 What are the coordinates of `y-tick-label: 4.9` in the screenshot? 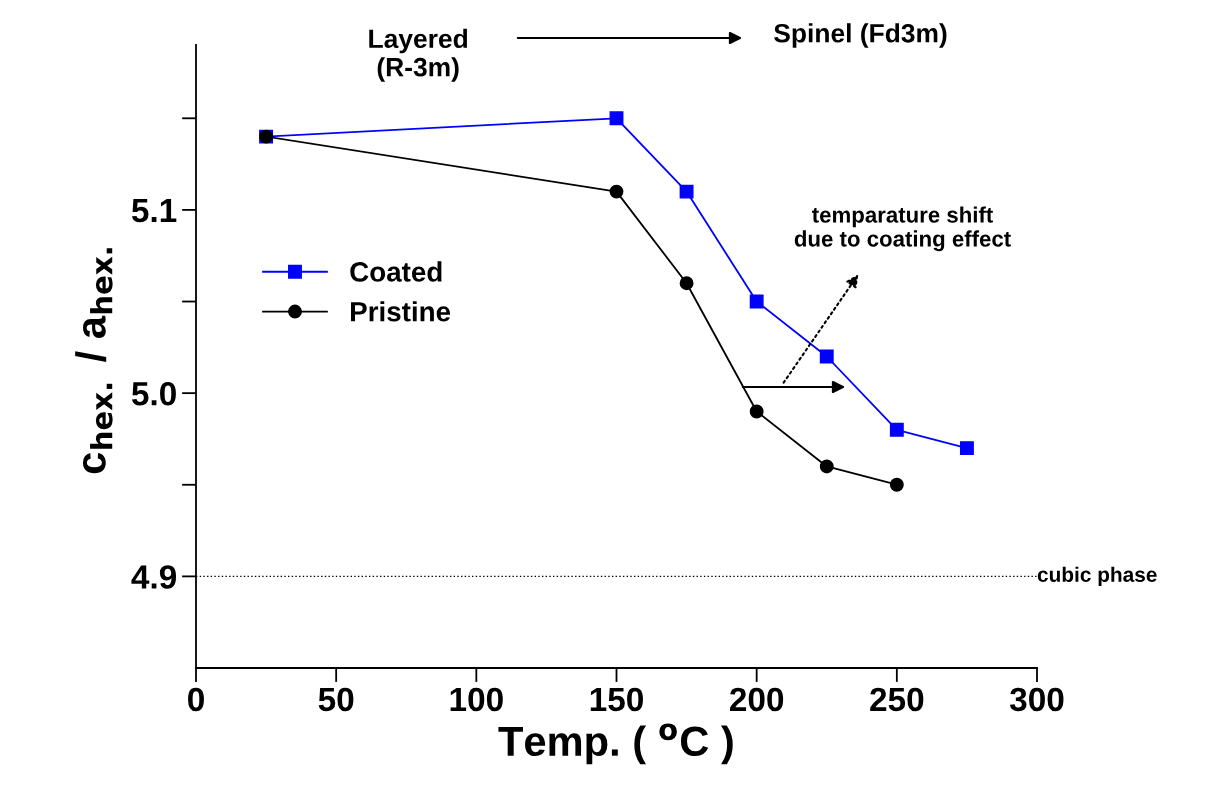 It's located at (154, 577).